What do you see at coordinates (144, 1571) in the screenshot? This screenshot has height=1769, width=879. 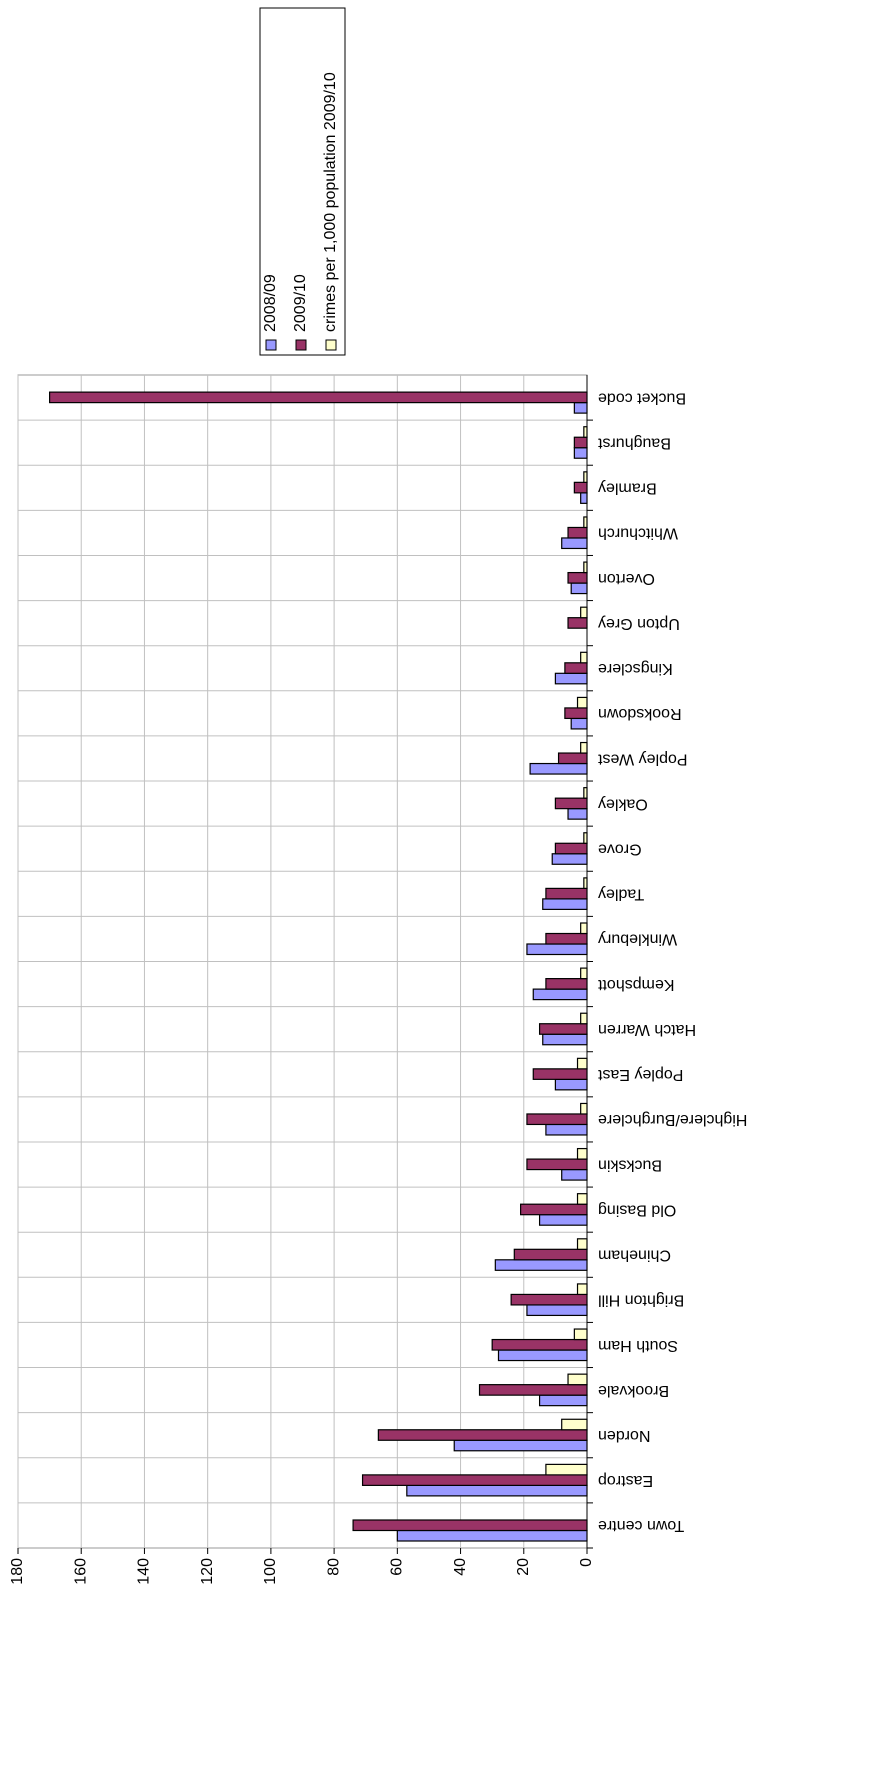 I see `y-tick-label: 140` at bounding box center [144, 1571].